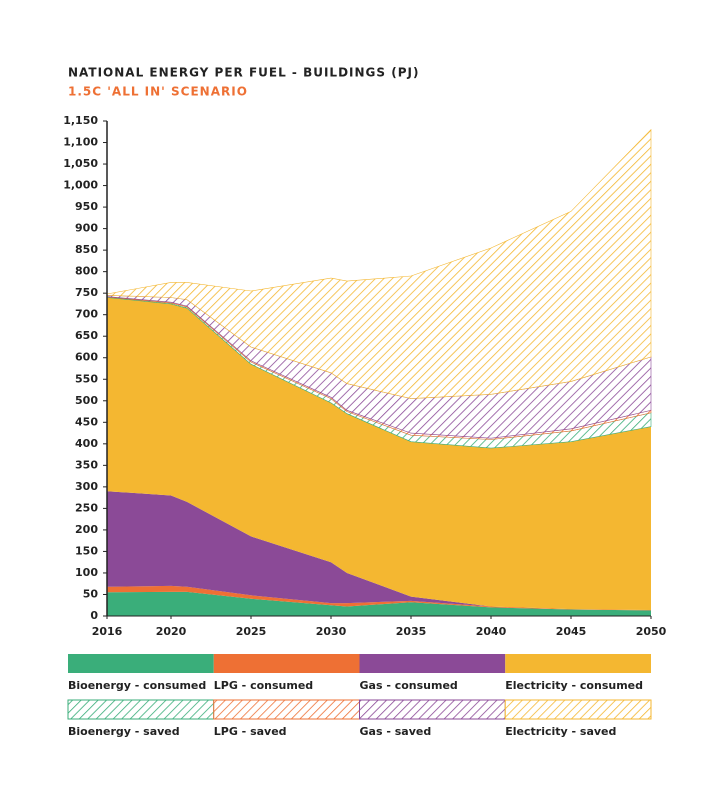  I want to click on y-tick-label: 500, so click(86, 400).